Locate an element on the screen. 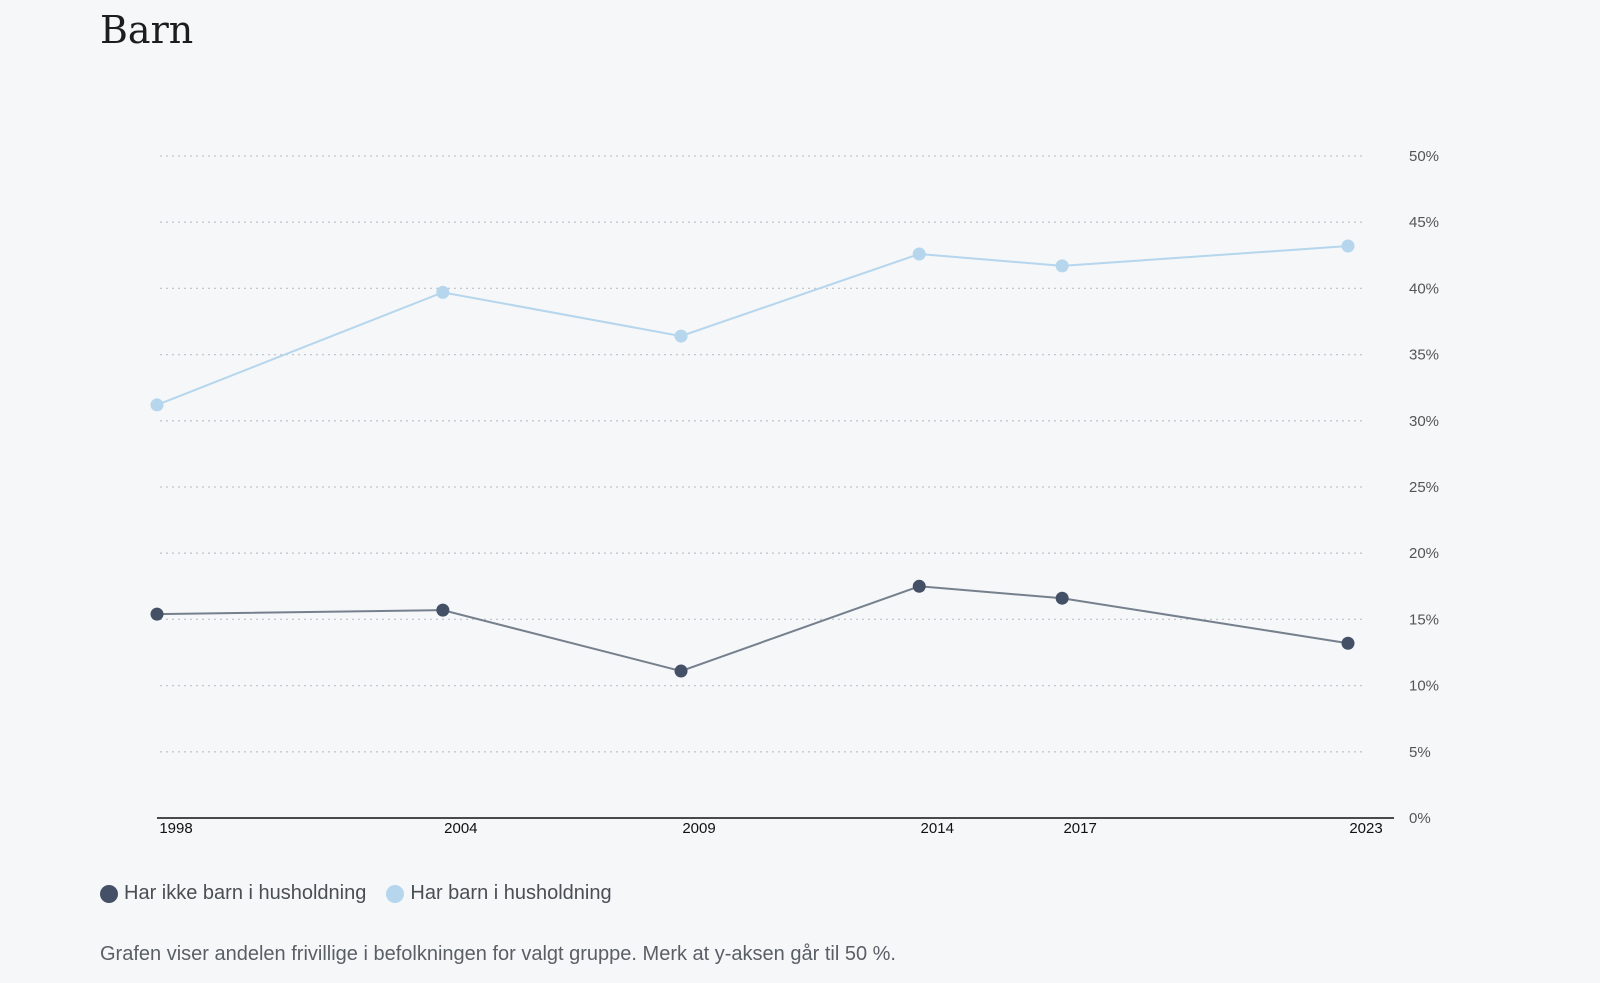  legend-label: Har barn i husholdning is located at coordinates (511, 893).